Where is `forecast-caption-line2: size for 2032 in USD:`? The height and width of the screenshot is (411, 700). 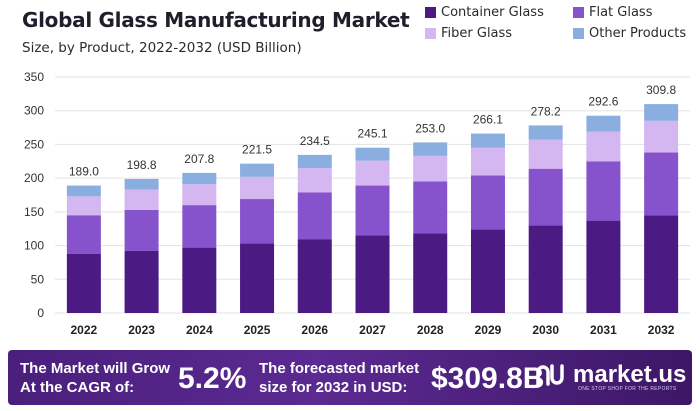
forecast-caption-line2: size for 2032 in USD: is located at coordinates (333, 387).